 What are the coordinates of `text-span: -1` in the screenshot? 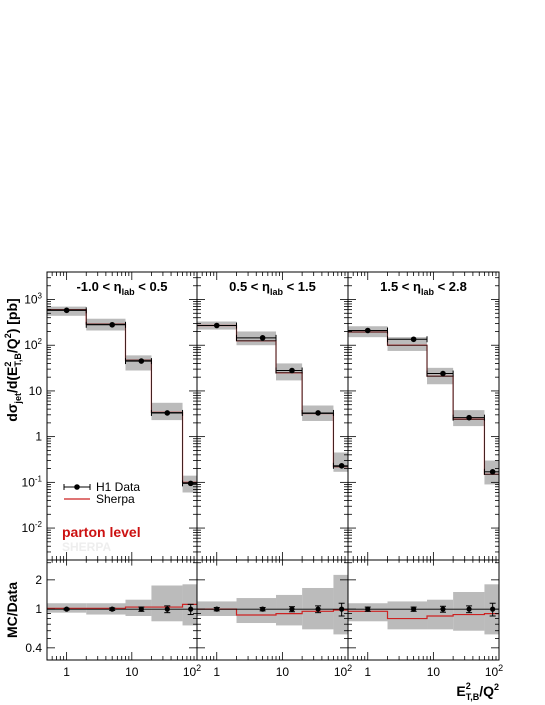 It's located at (39, 478).